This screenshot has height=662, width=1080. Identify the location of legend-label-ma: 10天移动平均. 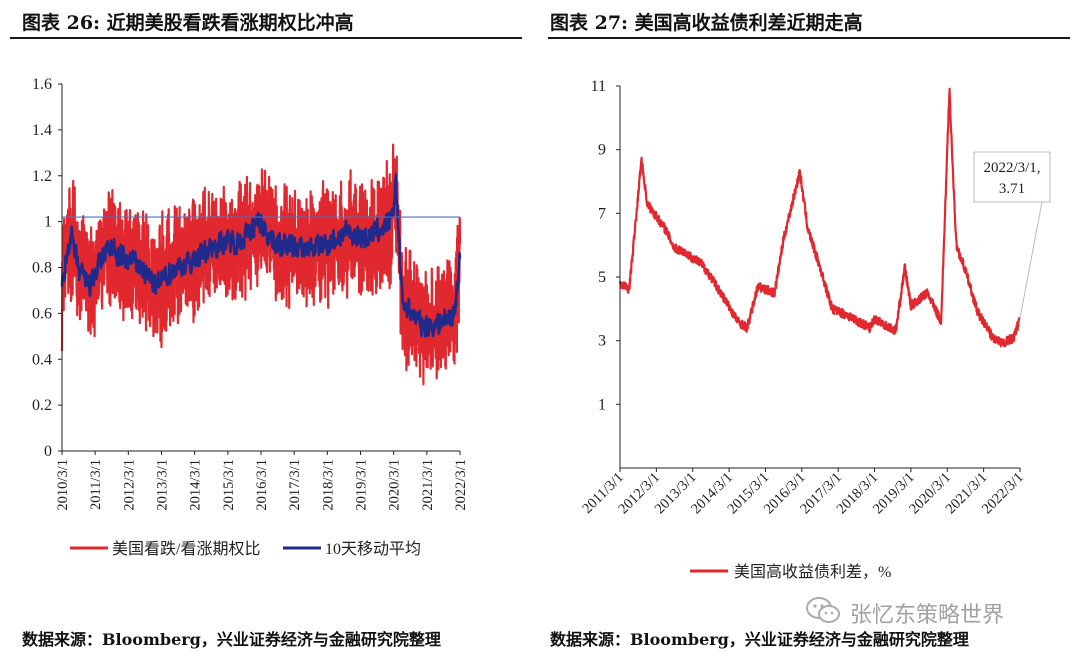
(373, 549).